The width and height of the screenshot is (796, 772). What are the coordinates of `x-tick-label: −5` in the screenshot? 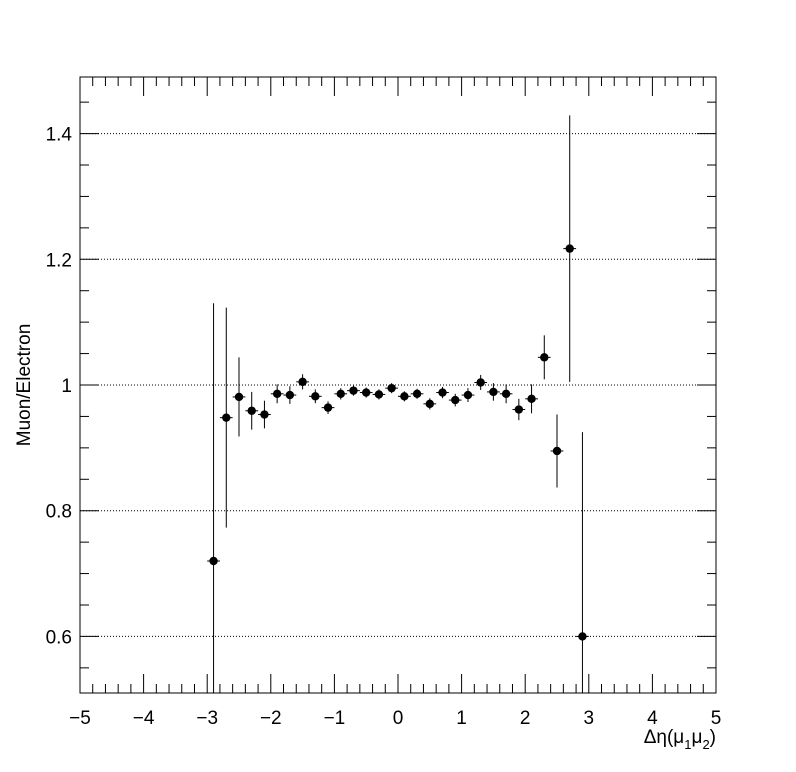 It's located at (80, 718).